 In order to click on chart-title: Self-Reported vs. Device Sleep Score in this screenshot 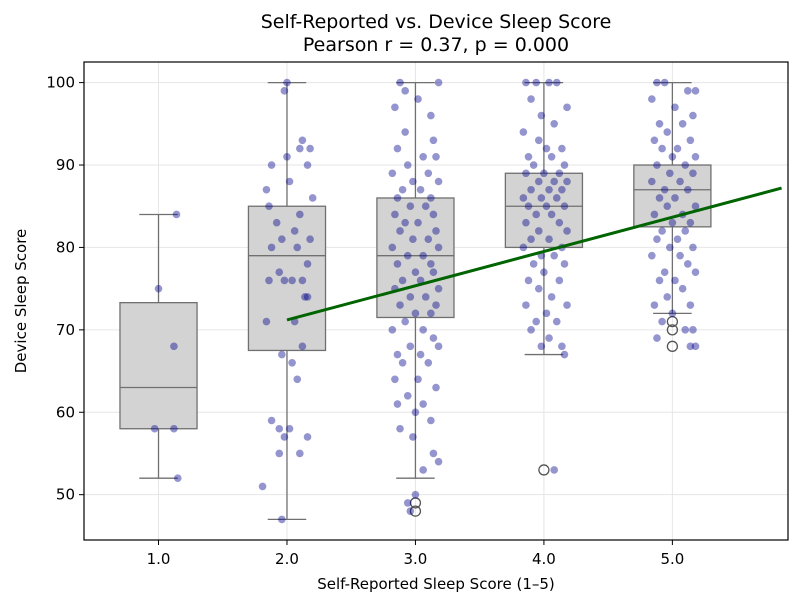, I will do `click(436, 22)`.